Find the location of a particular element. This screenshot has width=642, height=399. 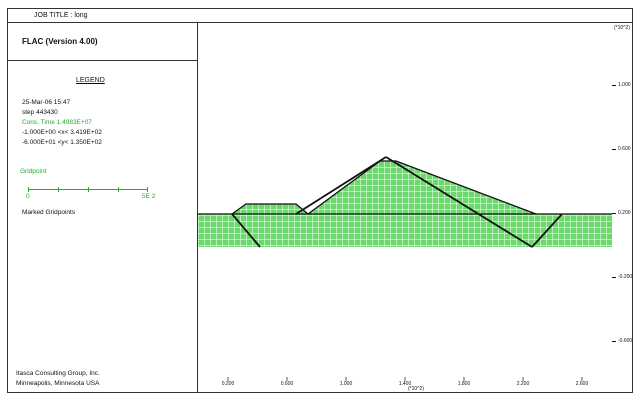

x-tick-label: 2.200 is located at coordinates (523, 384).